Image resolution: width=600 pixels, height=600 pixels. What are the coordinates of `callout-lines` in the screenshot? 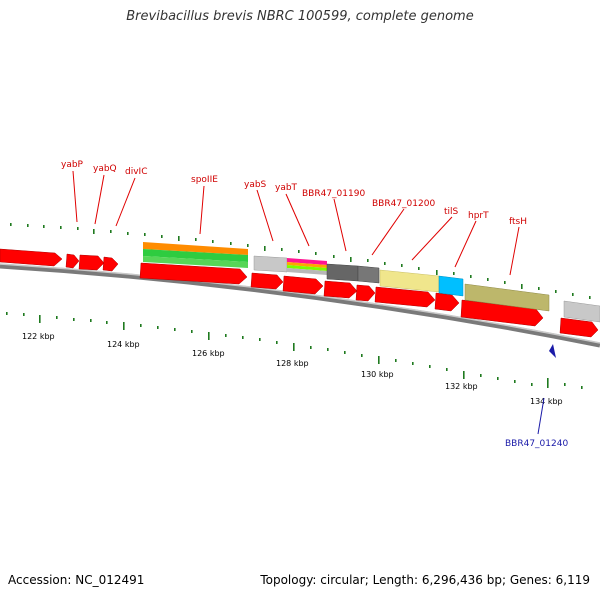 It's located at (296, 223).